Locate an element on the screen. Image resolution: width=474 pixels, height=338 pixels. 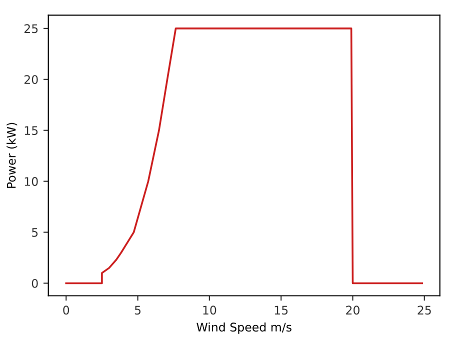
x-tick-label: 15 is located at coordinates (281, 310).